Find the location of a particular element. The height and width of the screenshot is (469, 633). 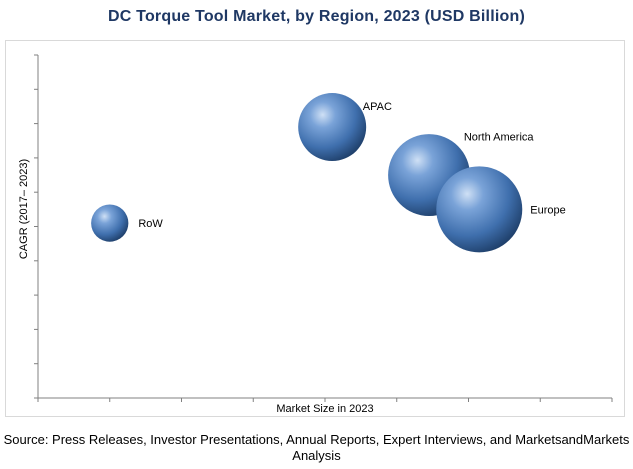

y-axis-label: CAGR (2017– 2023) is located at coordinates (24, 209).